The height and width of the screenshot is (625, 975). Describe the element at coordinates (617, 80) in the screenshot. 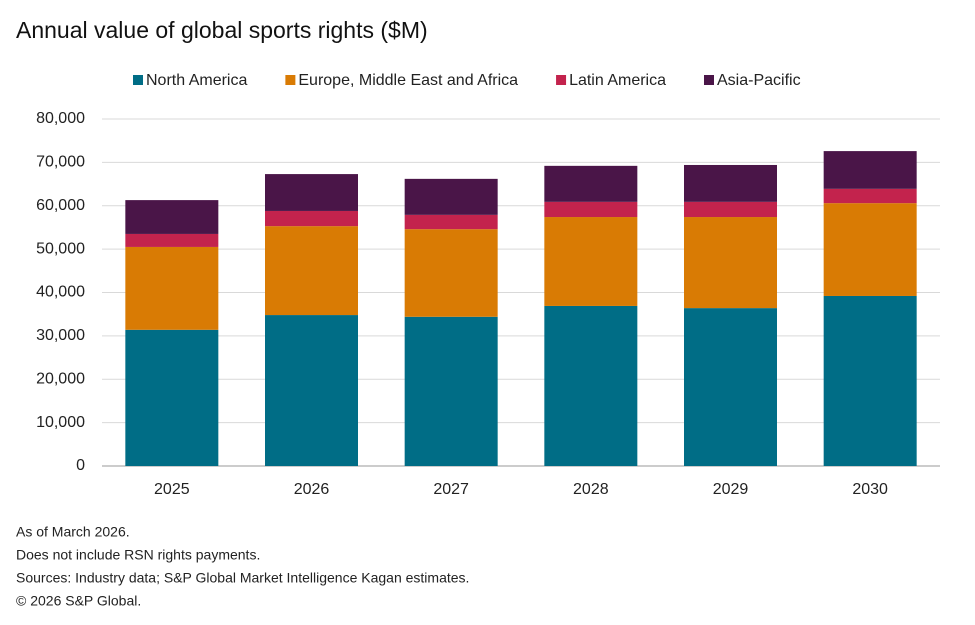

I see `legend-label: Latin America` at that location.